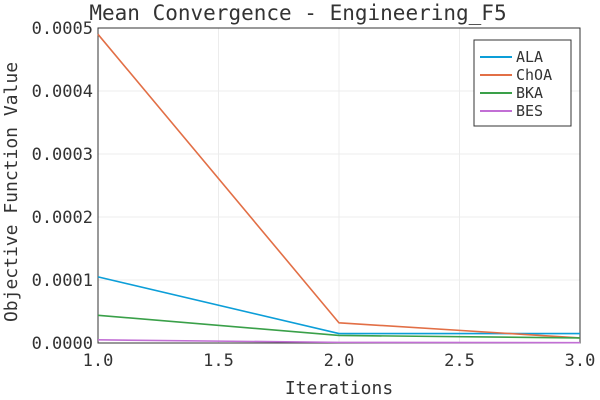 The width and height of the screenshot is (600, 400). What do you see at coordinates (62, 344) in the screenshot?
I see `y-tick-label: 0.0000` at bounding box center [62, 344].